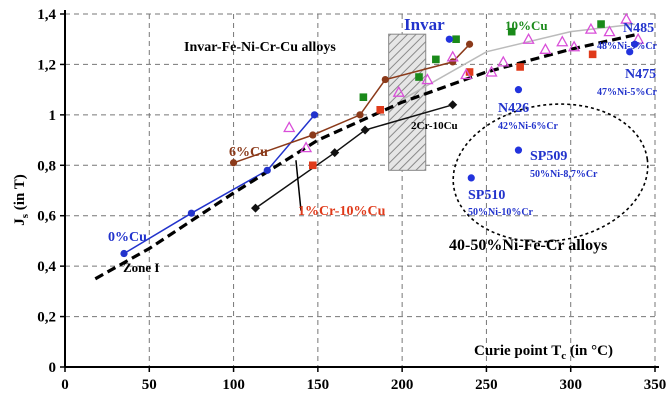  I want to click on x-tick-label: 0, so click(65, 385).